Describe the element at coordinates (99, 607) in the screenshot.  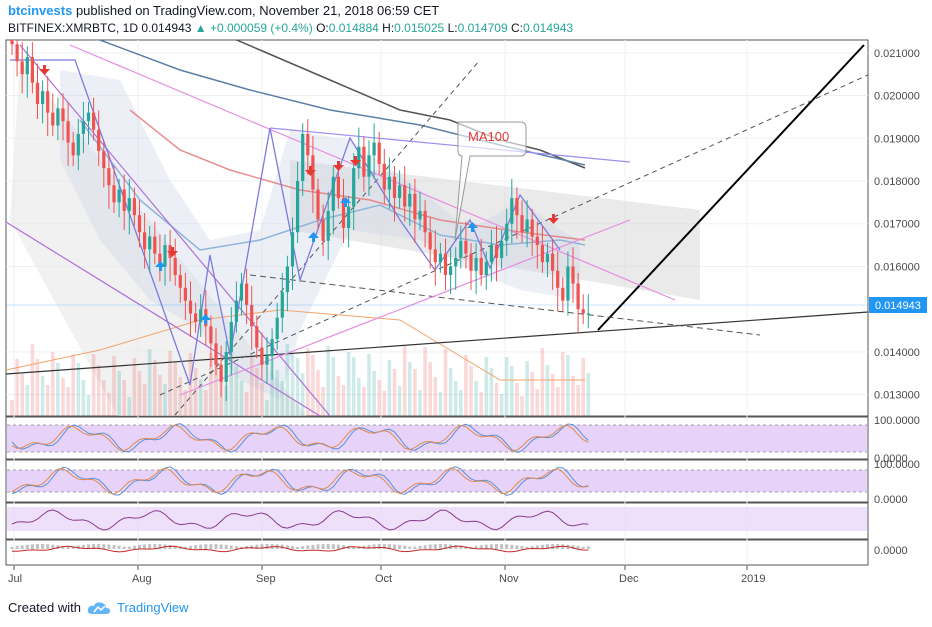
I see `tradingview-cloud-icon` at that location.